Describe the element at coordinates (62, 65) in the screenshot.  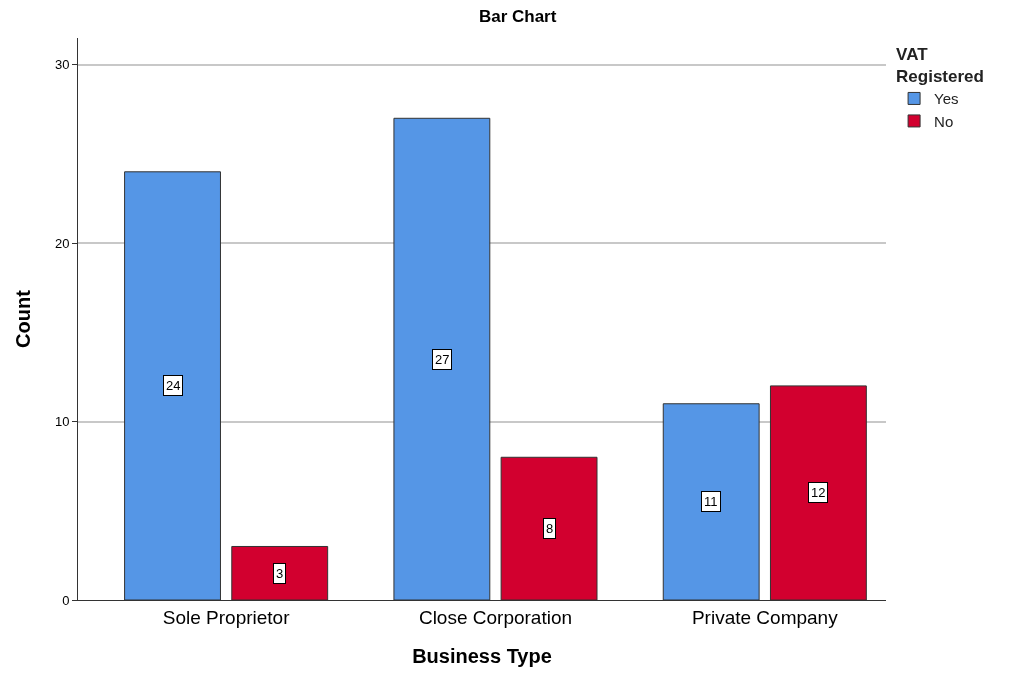
I see `y-tick-label: 30` at that location.